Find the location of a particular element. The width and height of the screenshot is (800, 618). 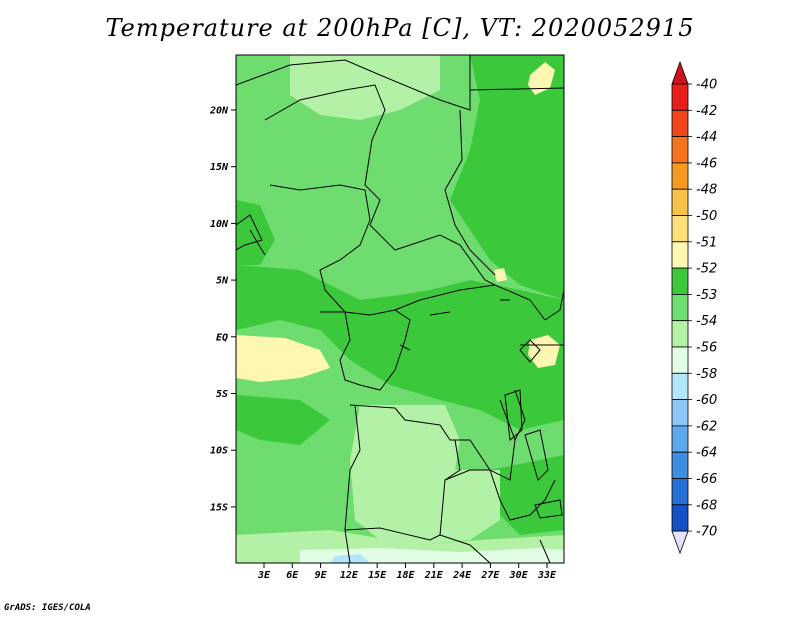

border-niger-chad is located at coordinates (325, 155).